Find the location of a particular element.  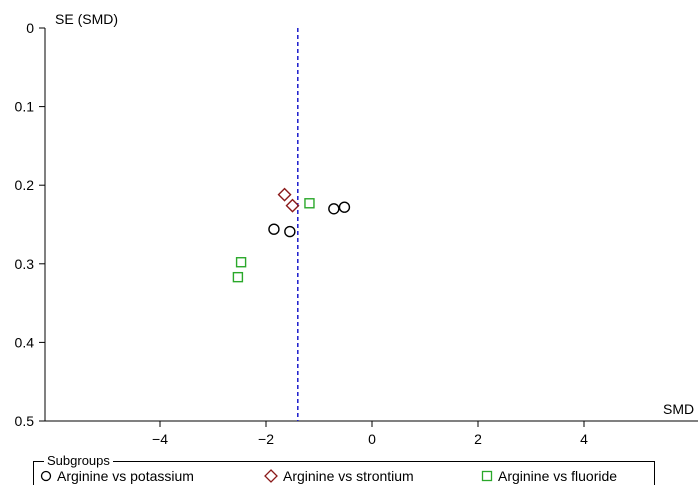

y-tick-label: 0 is located at coordinates (30, 28).